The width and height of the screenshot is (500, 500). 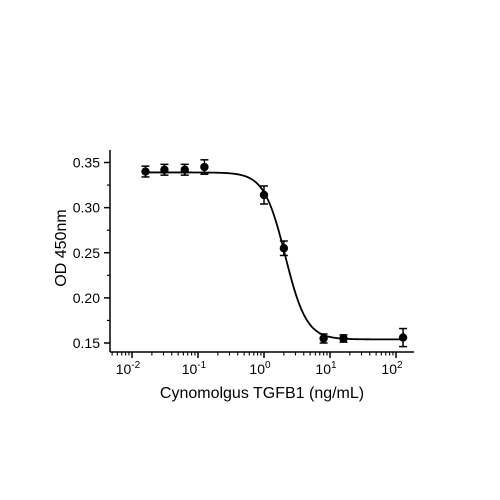 I want to click on x-axis-title: Cynomolgus TGFB1 (ng/mL), so click(x=262, y=393).